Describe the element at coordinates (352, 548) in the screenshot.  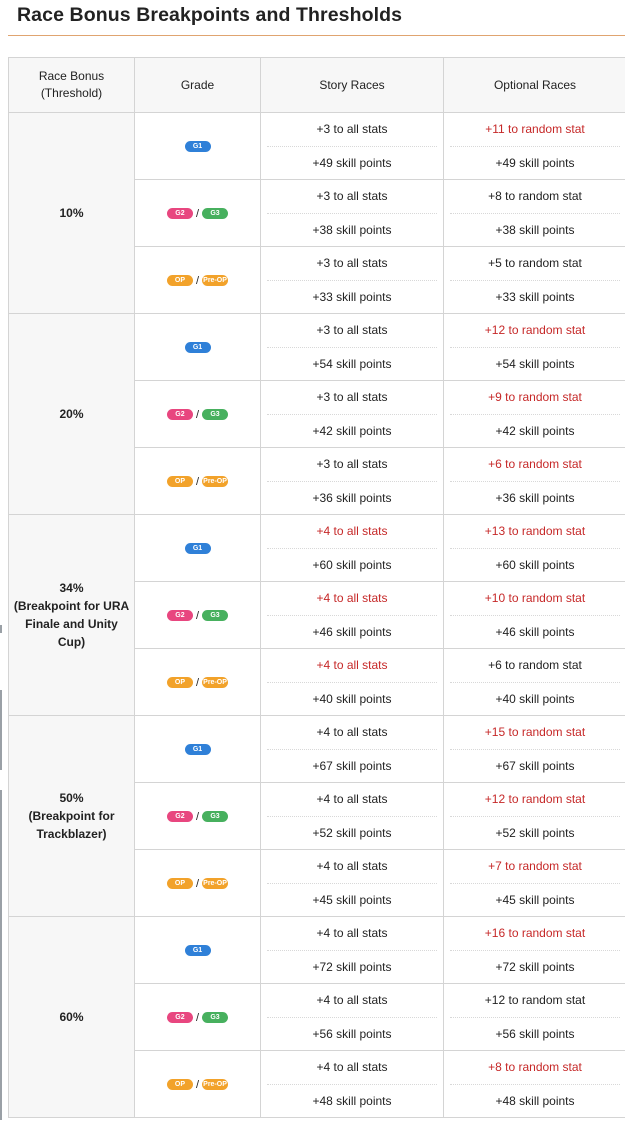
I see `story-races-cell: +4 to all stats +60 skill points` at that location.